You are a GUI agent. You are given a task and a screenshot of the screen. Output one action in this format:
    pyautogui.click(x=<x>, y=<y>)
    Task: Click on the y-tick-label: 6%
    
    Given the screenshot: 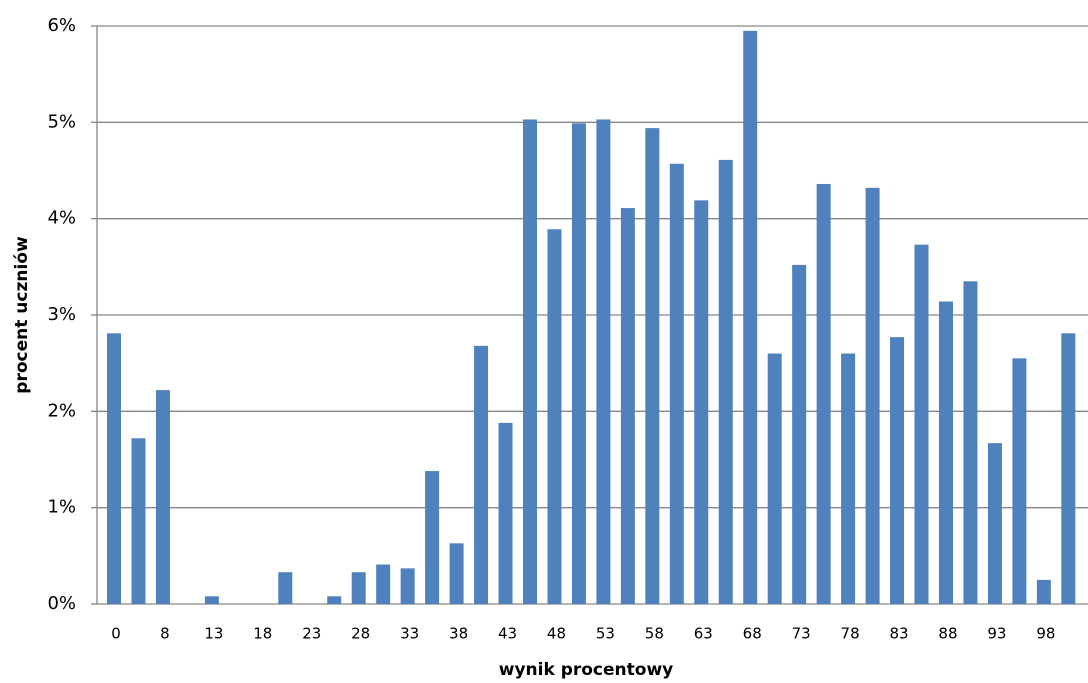 What is the action you would take?
    pyautogui.click(x=61, y=25)
    